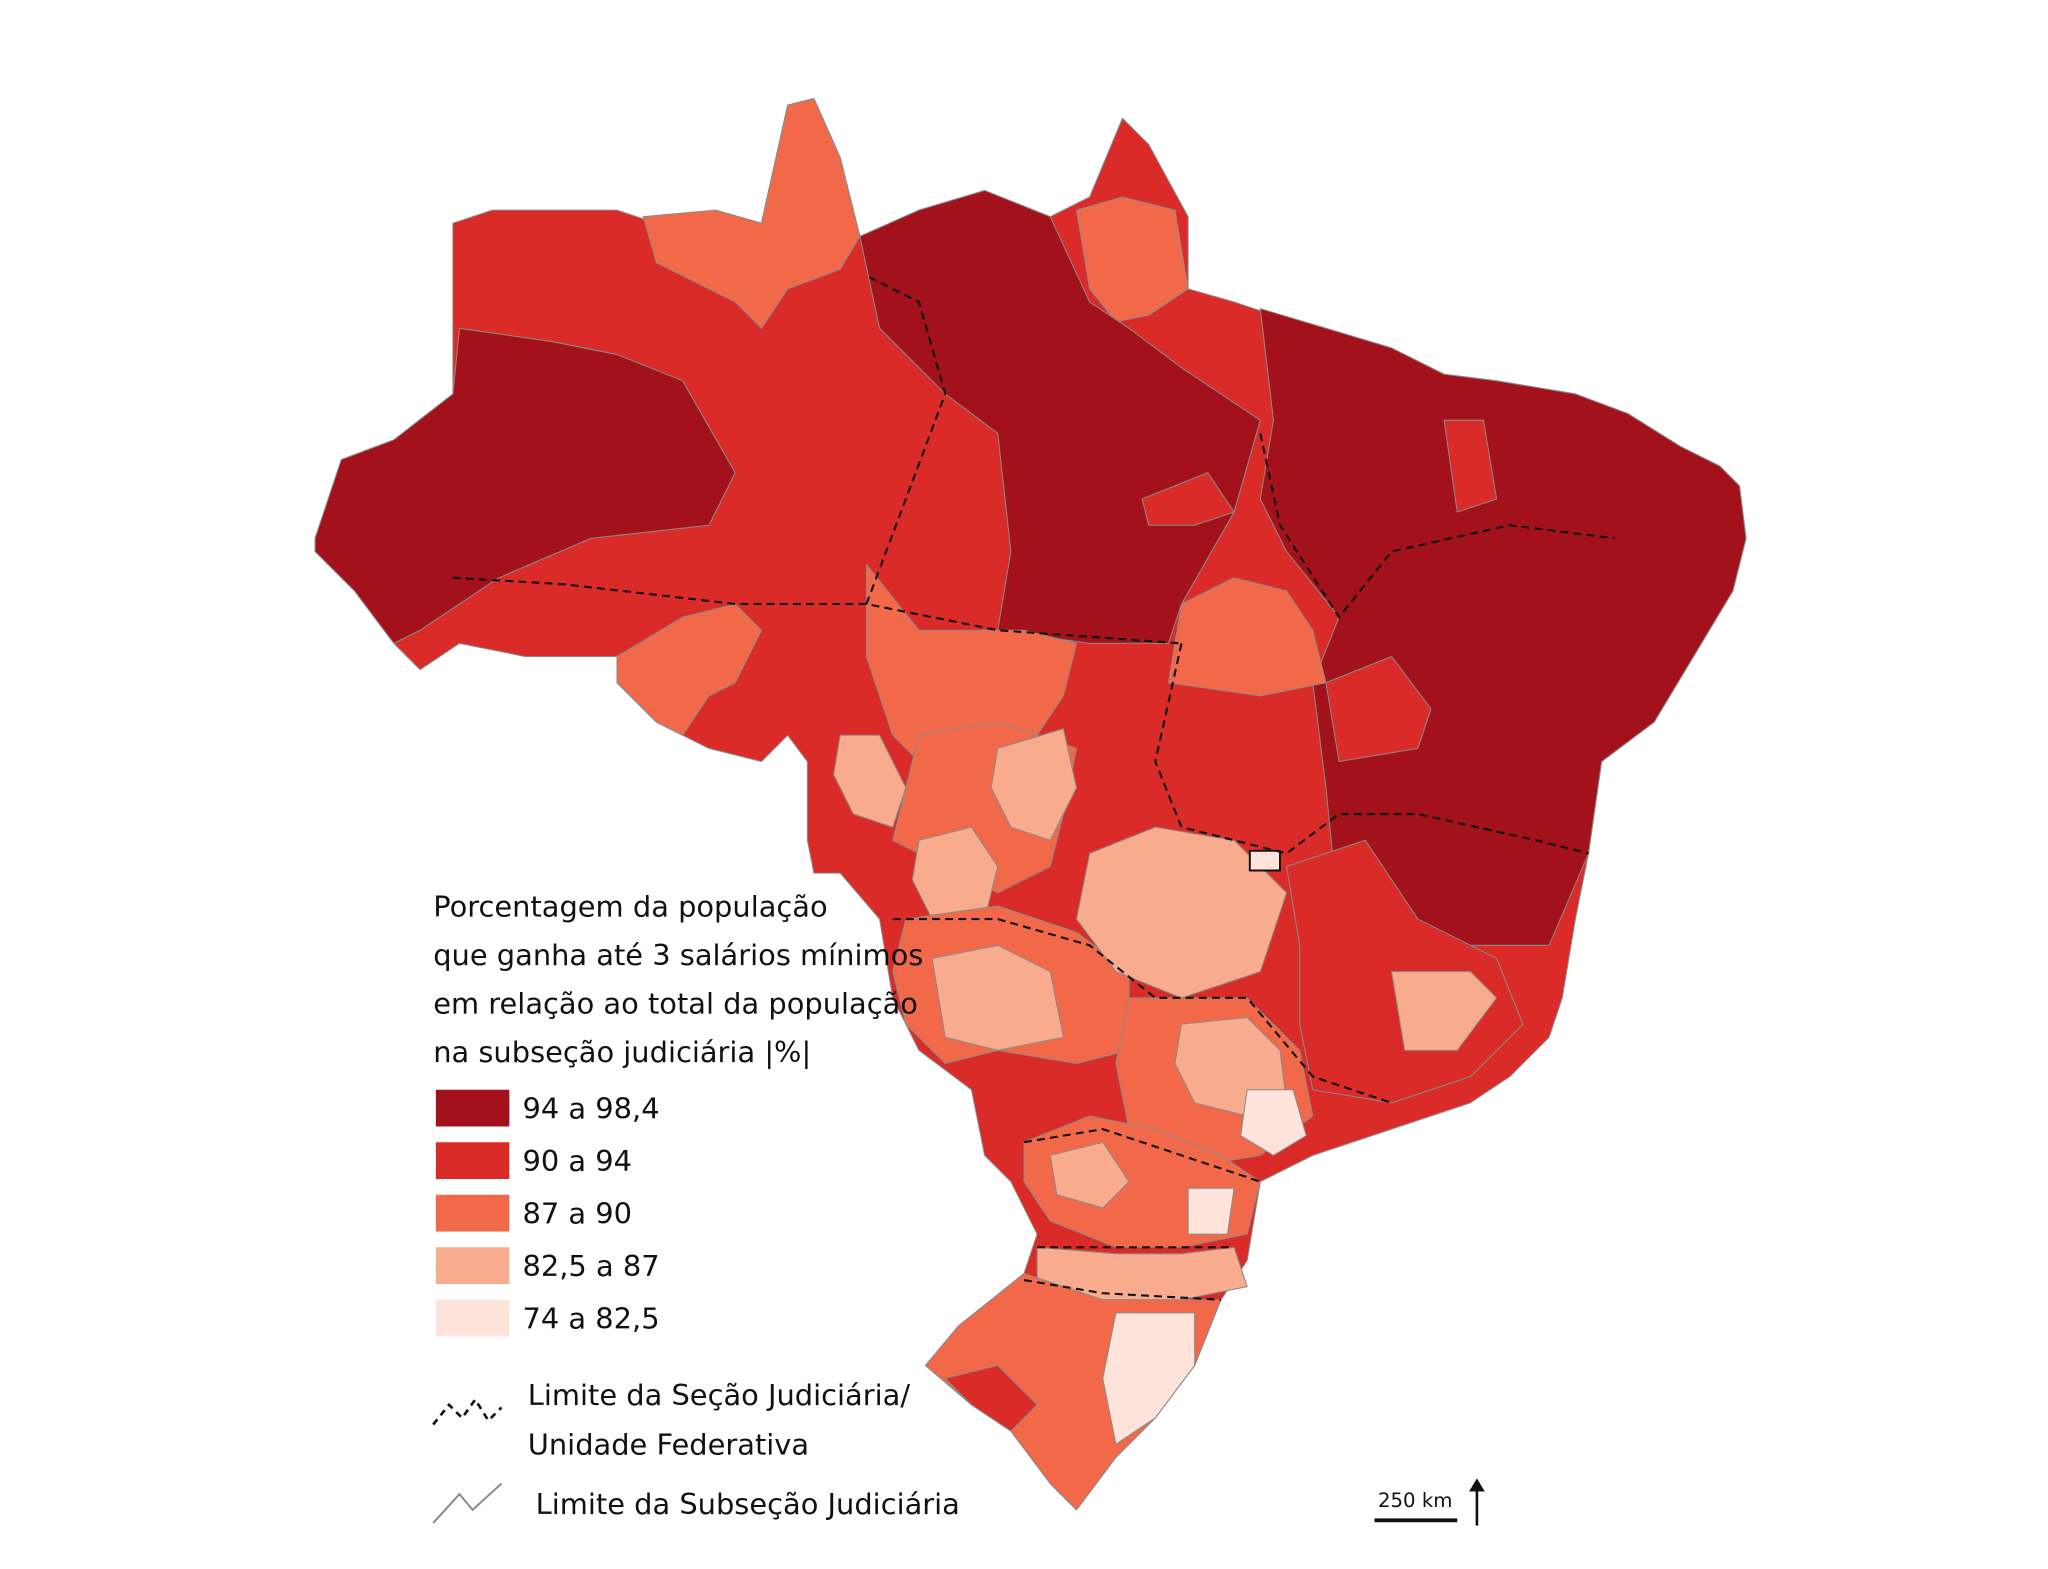  I want to click on legend-label: 94 a 98,4, so click(591, 1109).